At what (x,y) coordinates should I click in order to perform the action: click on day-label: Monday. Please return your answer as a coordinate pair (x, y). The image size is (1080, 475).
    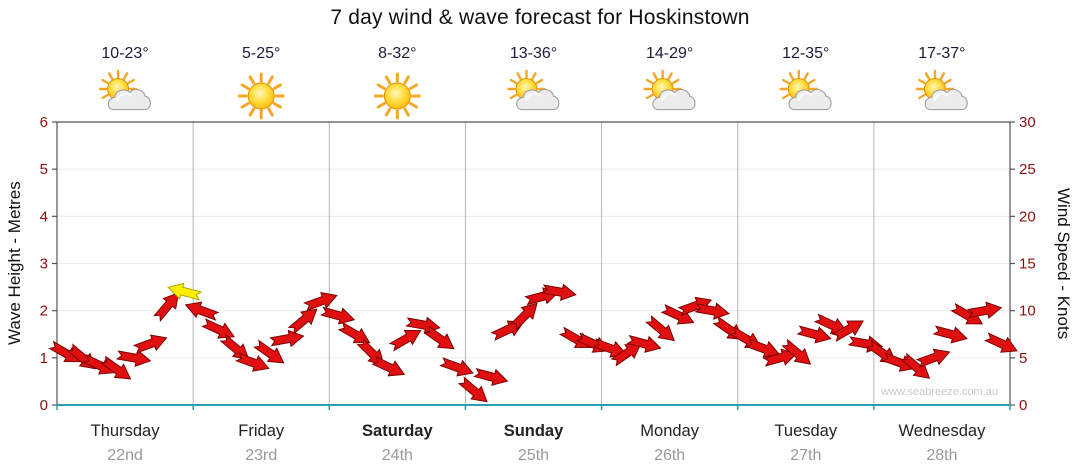
    Looking at the image, I should click on (669, 431).